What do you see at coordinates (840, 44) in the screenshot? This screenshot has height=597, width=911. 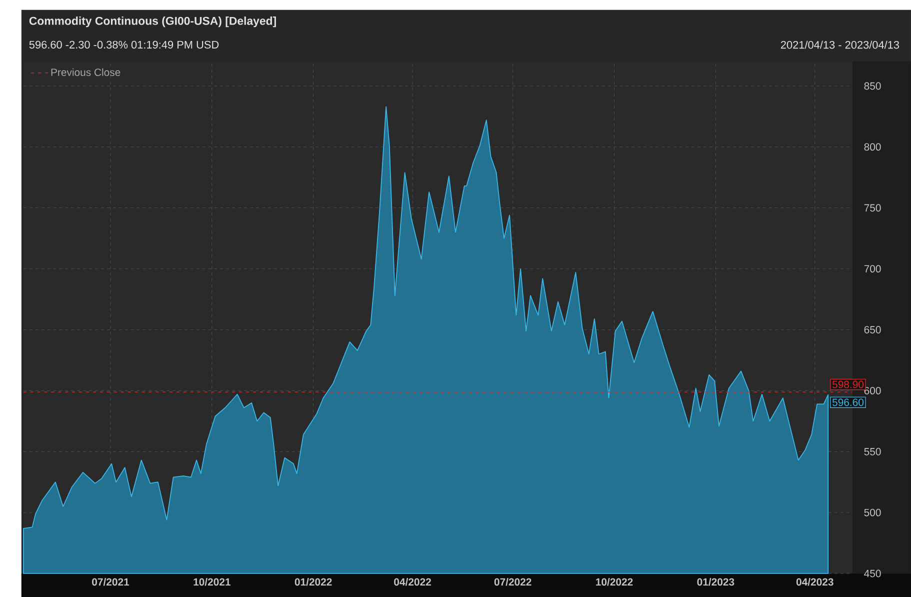 I see `text: 2021/04/13 - 2023/04/13` at bounding box center [840, 44].